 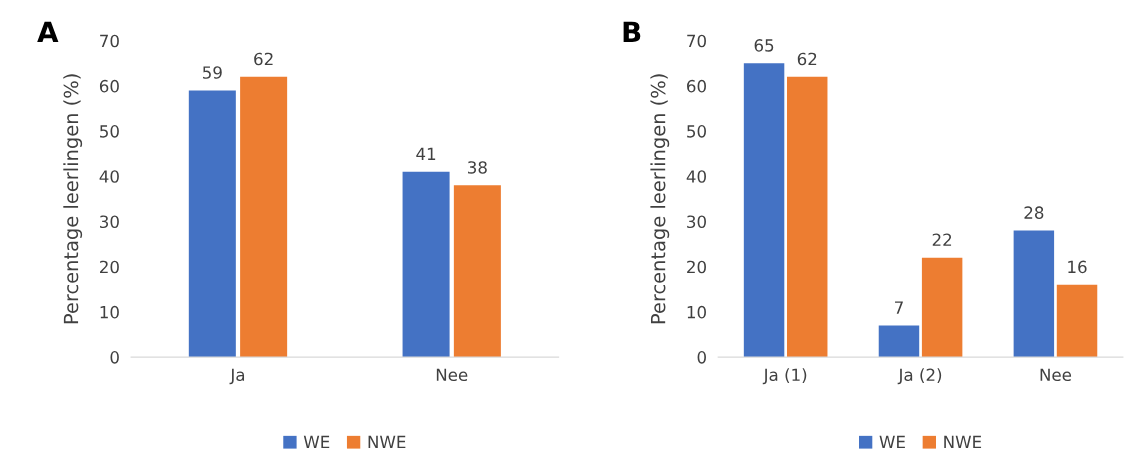 I want to click on data-label: 65, so click(x=764, y=45).